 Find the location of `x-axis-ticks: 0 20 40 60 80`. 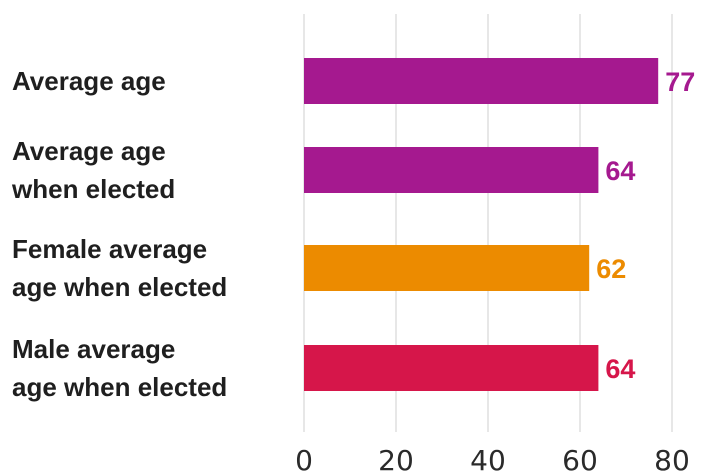

x-axis-ticks: 0 20 40 60 80 is located at coordinates (492, 457).